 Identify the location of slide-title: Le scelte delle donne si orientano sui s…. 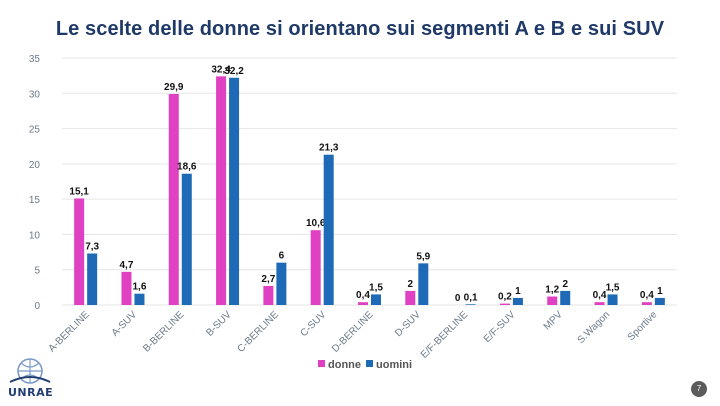
(360, 29).